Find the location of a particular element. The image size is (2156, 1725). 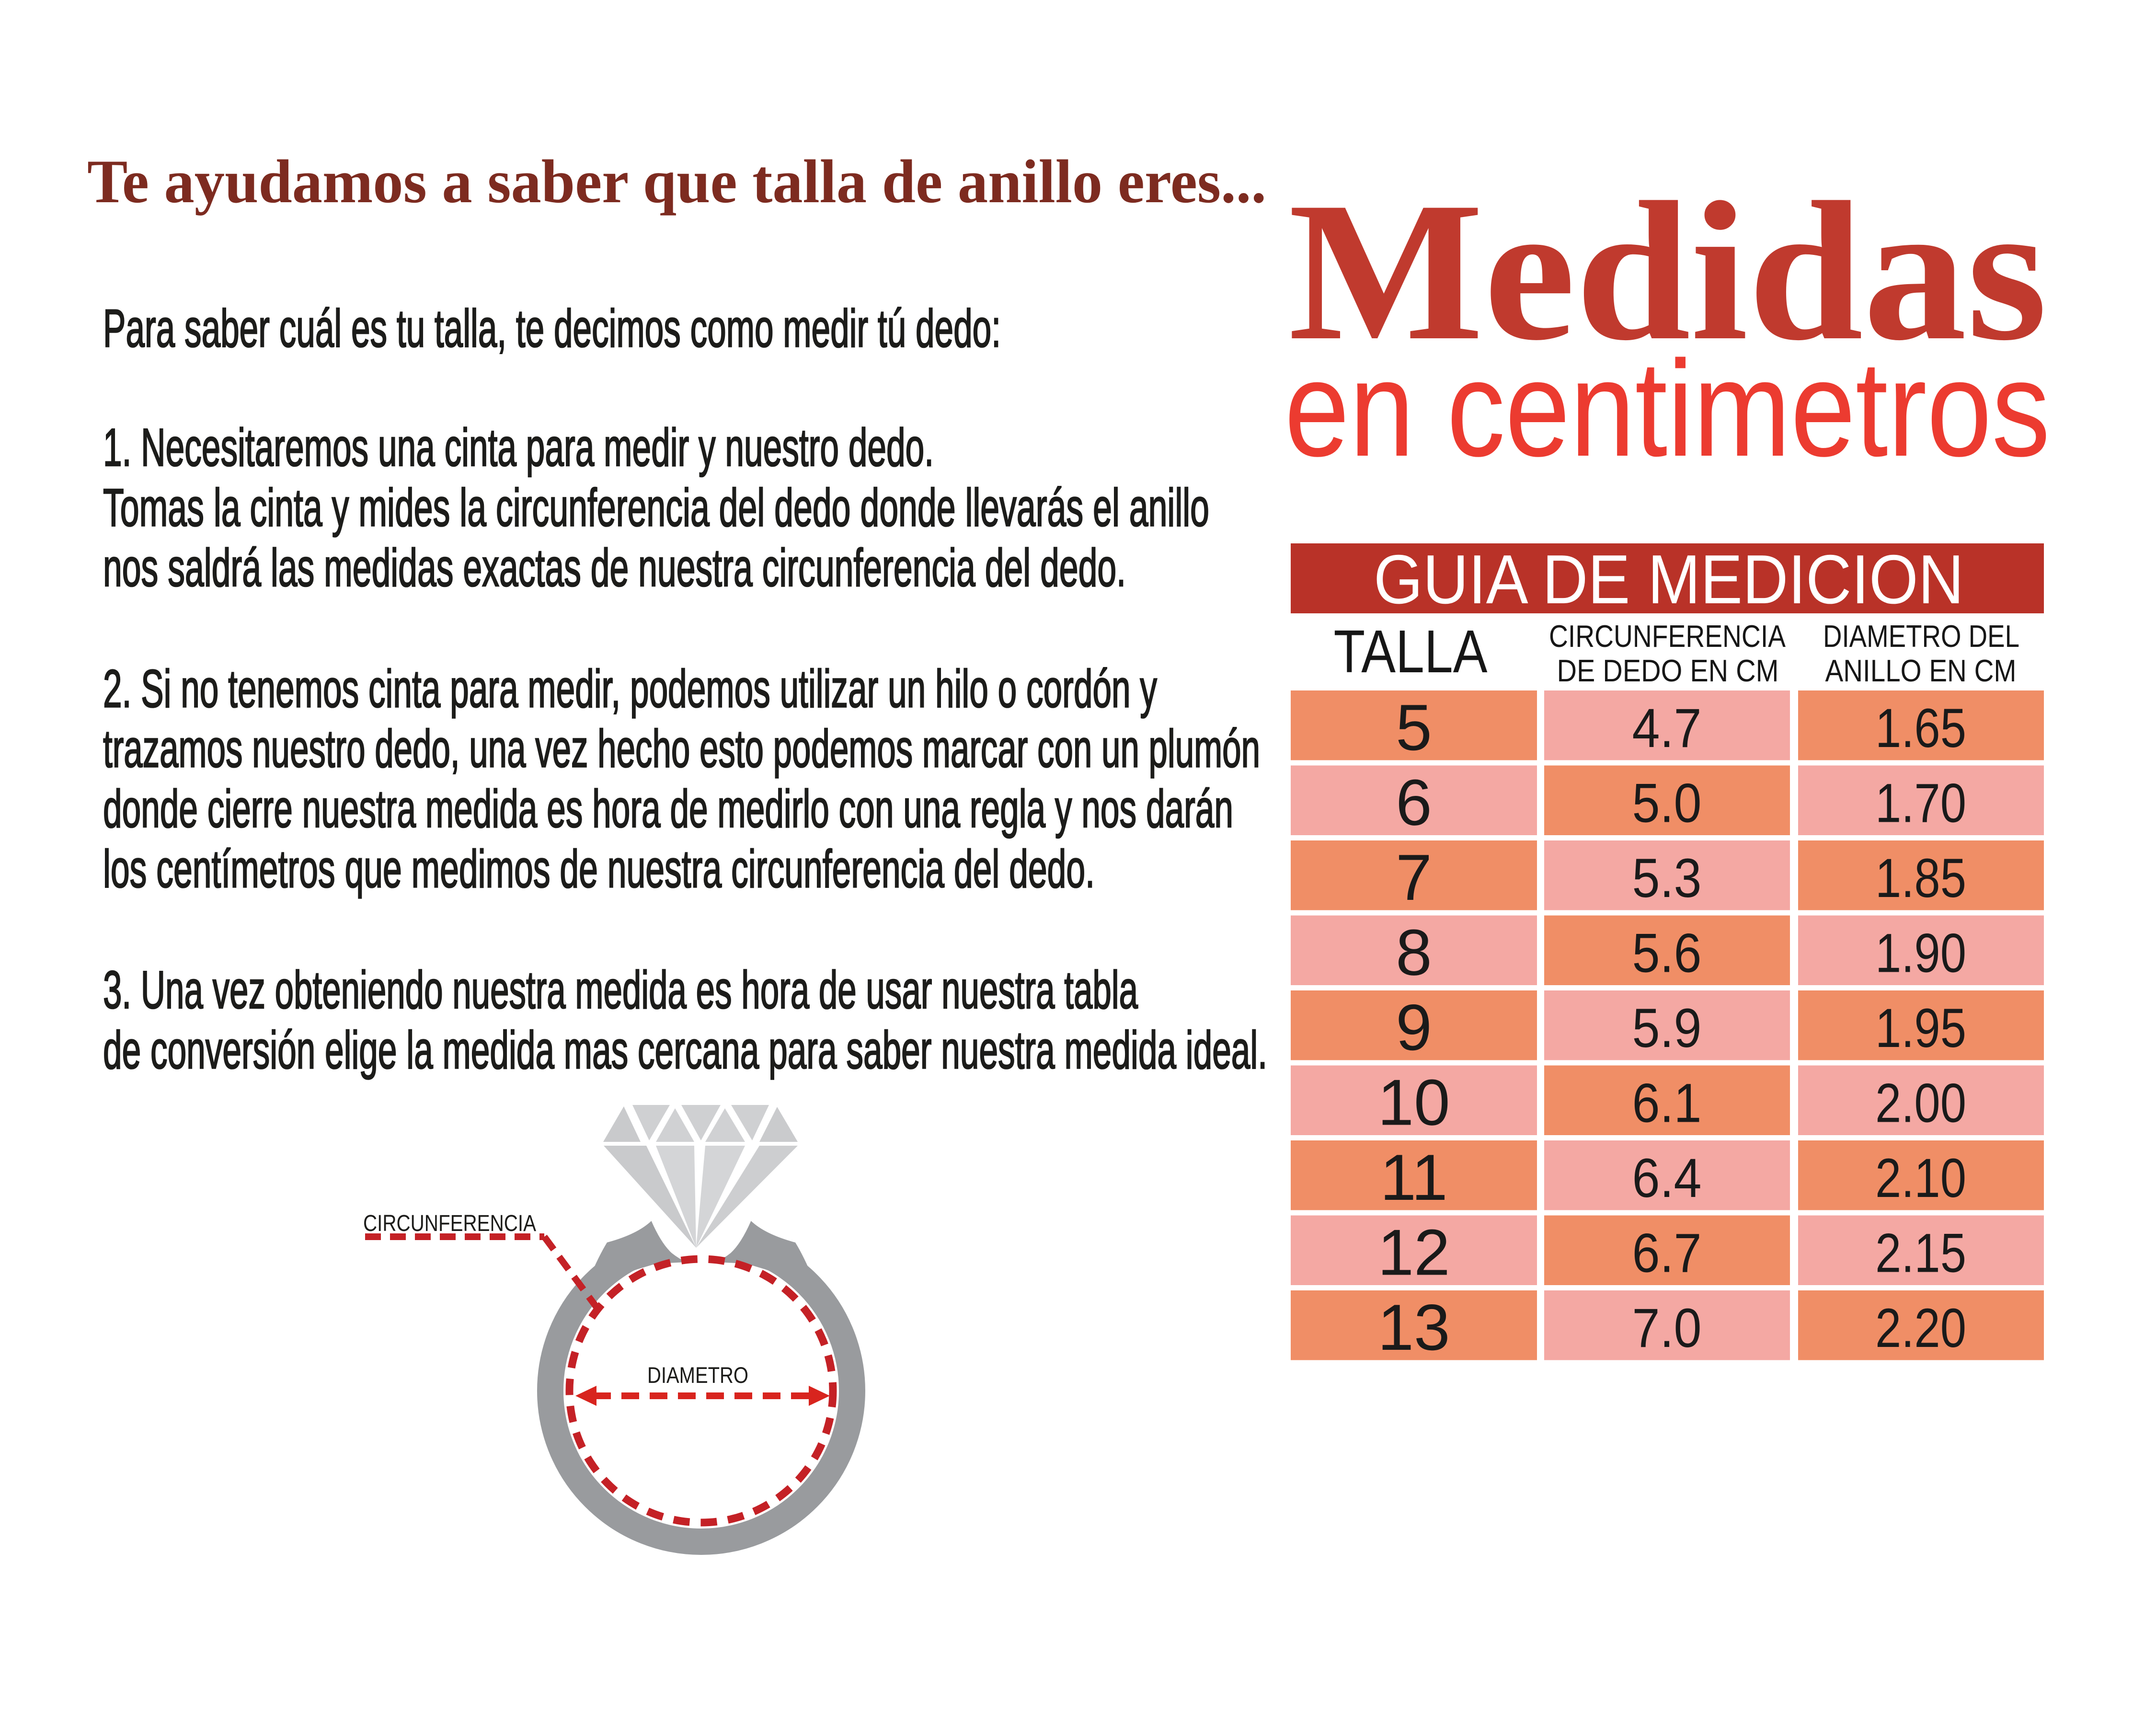

svg-text: GUIA DE MEDICION is located at coordinates (1669, 579).